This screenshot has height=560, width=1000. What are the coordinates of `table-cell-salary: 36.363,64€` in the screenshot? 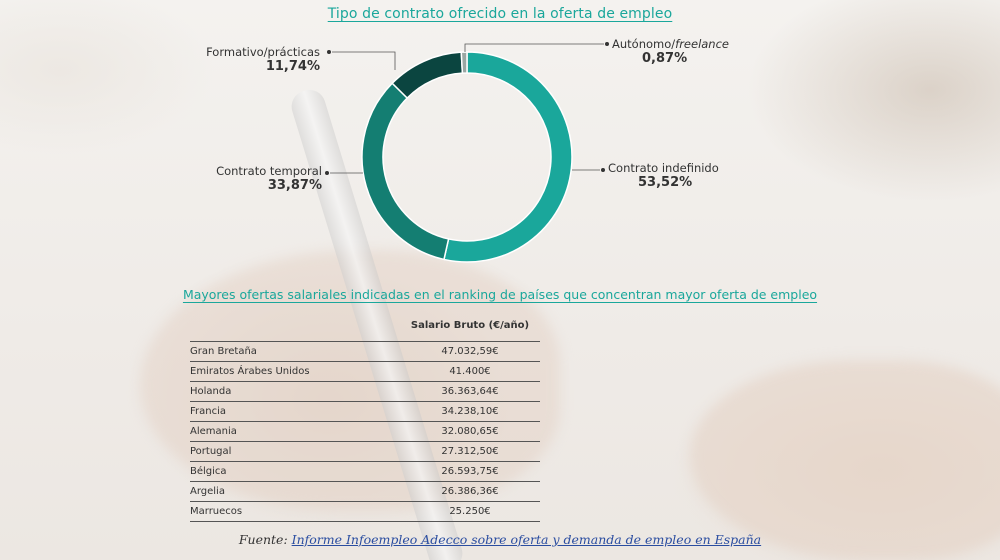 It's located at (470, 391).